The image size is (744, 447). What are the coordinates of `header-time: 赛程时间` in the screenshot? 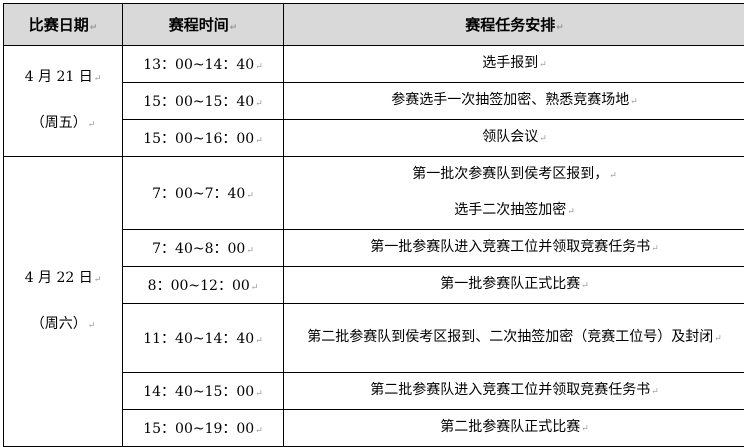 It's located at (203, 25).